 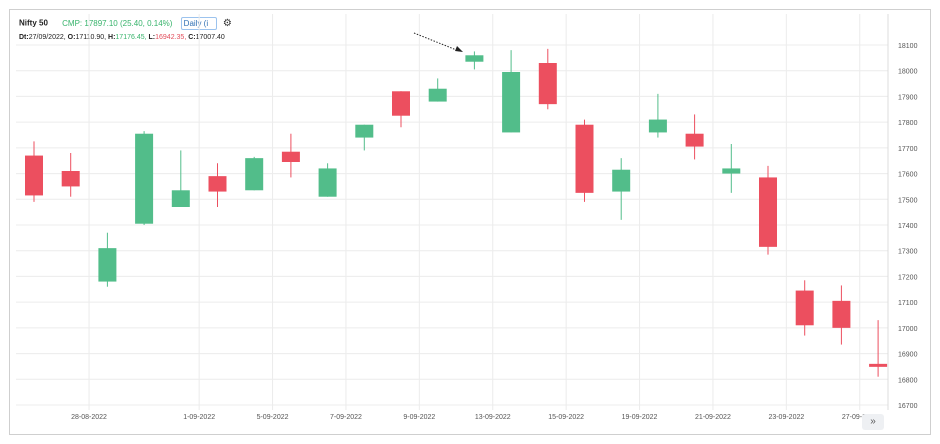 I want to click on y-tick-label: 17900, so click(x=908, y=97).